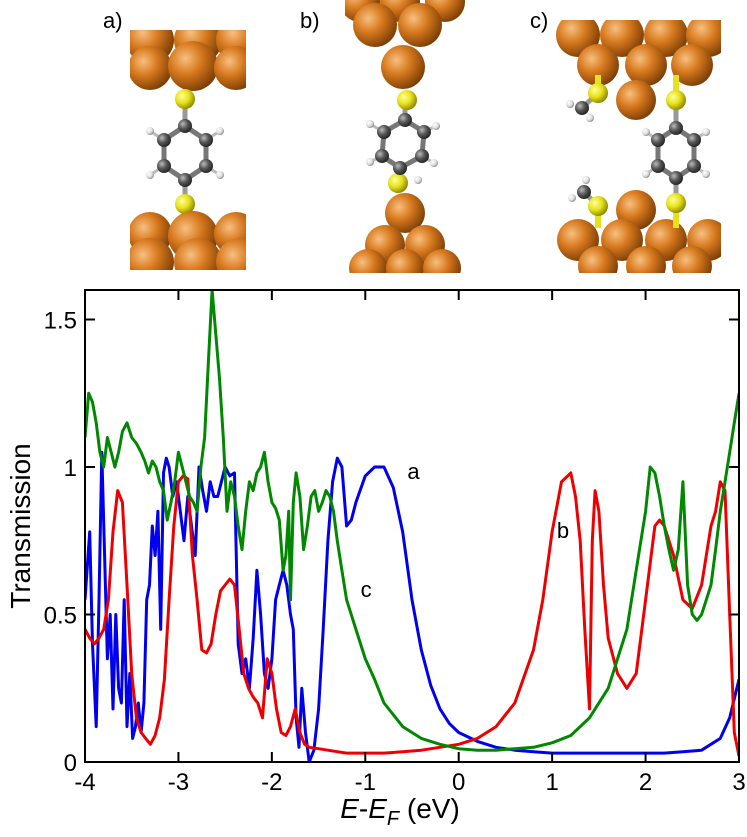  What do you see at coordinates (363, 808) in the screenshot?
I see `x-axis-title-dash: -` at bounding box center [363, 808].